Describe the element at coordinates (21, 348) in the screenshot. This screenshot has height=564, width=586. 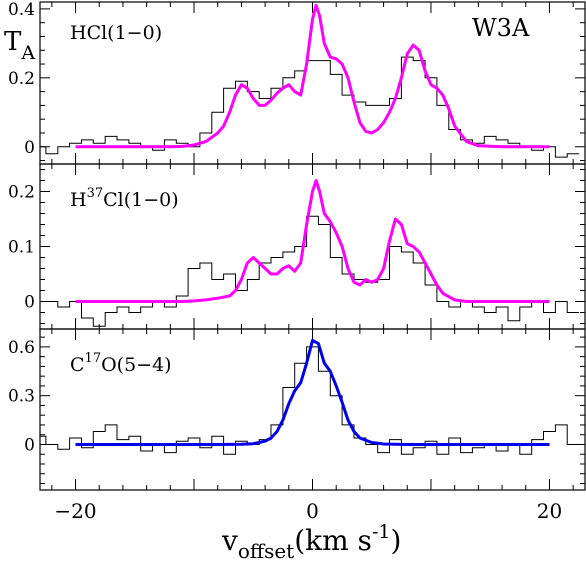
I see `y-tick-label: 0.6` at that location.